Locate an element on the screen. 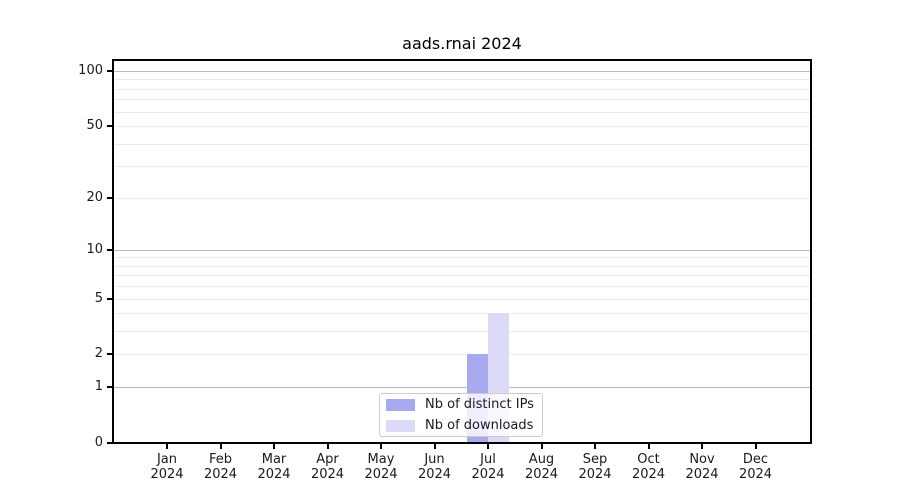  x-tick-month: Mar is located at coordinates (274, 459).